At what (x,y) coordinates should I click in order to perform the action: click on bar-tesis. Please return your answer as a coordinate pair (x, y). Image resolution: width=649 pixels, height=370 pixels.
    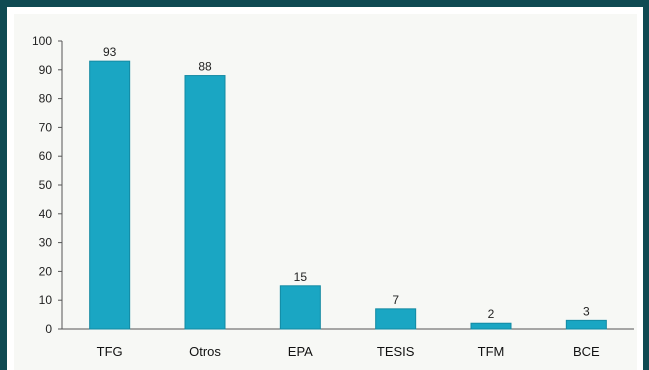
    Looking at the image, I should click on (396, 319).